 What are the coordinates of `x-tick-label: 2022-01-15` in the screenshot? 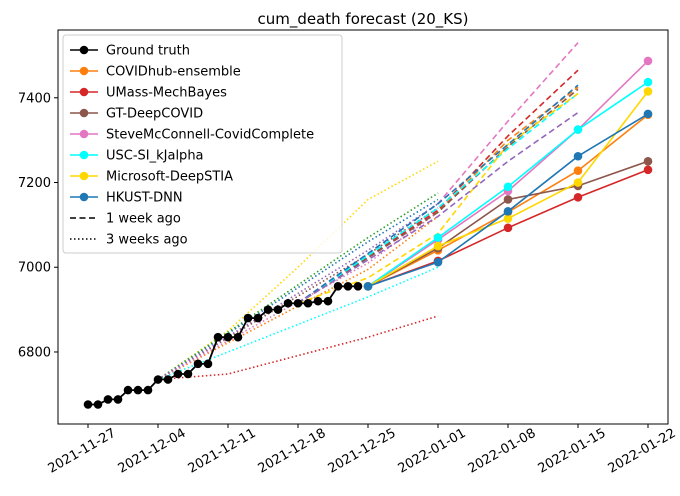 It's located at (572, 451).